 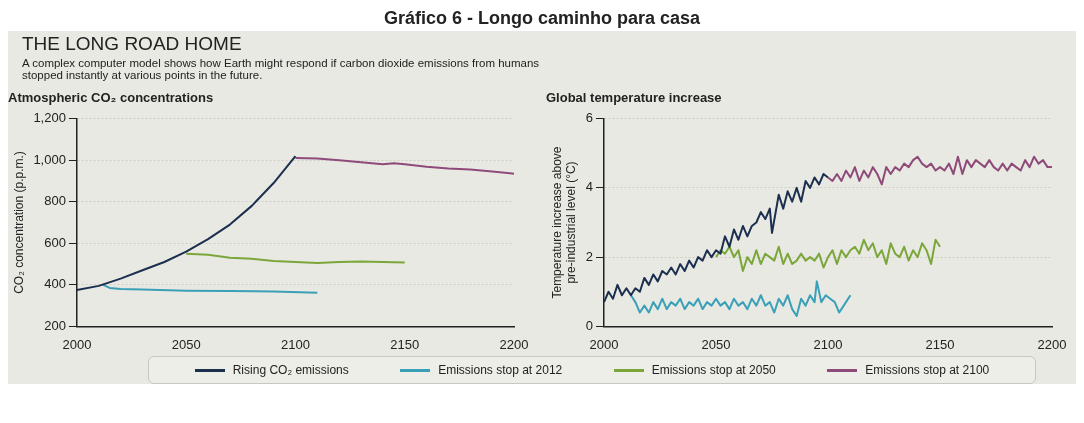 I want to click on y-tick-label: 4, so click(x=589, y=187).